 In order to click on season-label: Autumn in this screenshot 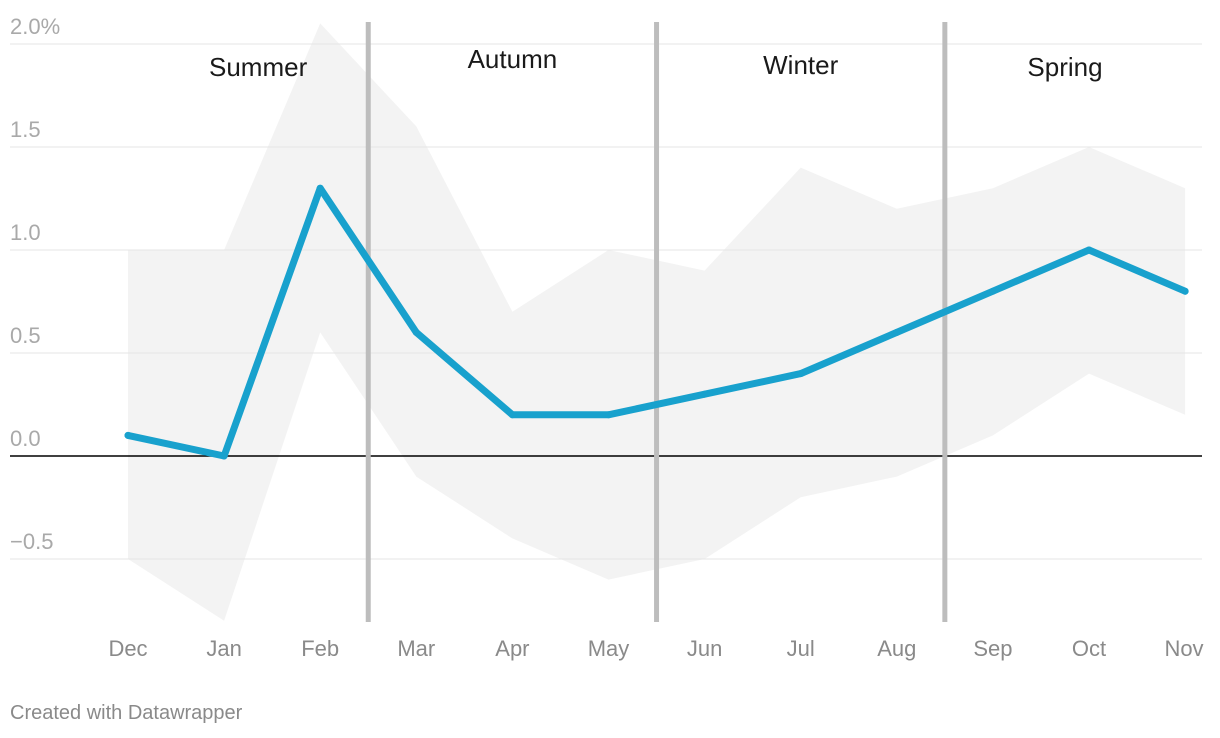, I will do `click(513, 59)`.